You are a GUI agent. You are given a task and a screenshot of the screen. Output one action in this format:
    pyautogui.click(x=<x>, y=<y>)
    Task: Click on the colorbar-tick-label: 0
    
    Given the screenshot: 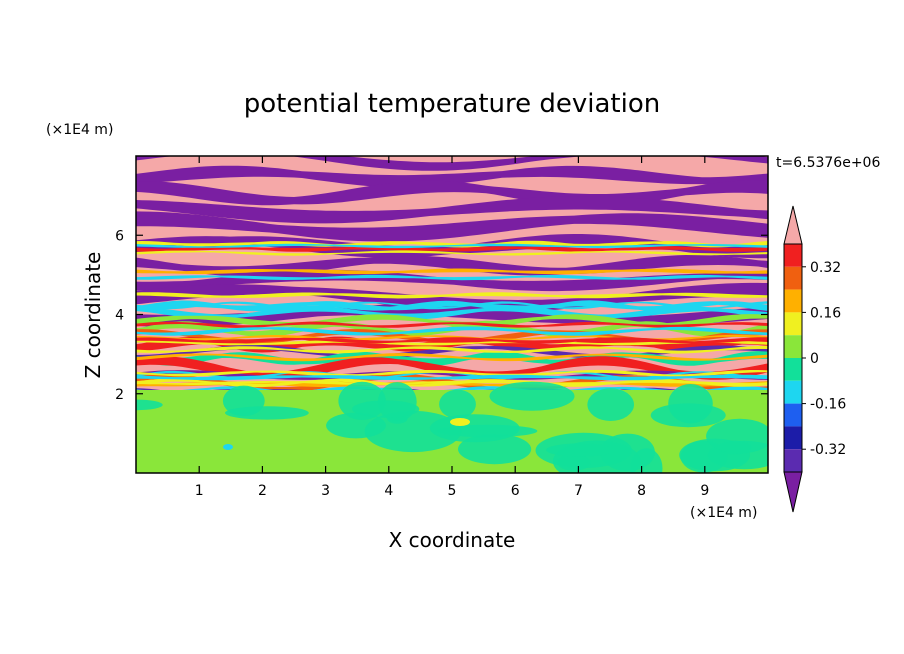 What is the action you would take?
    pyautogui.click(x=814, y=359)
    